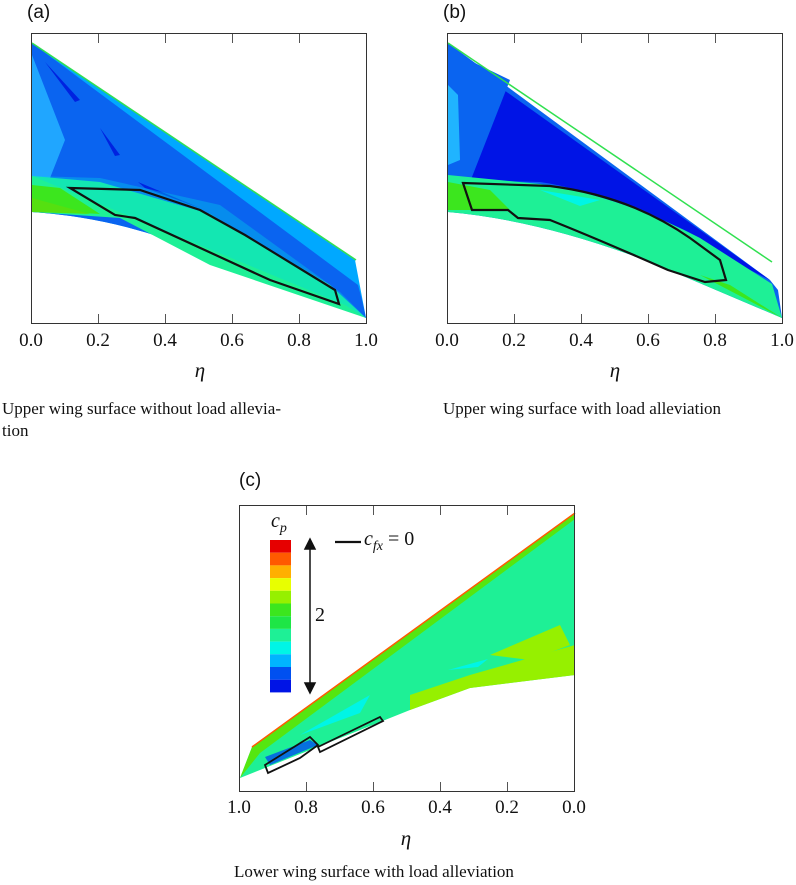 The height and width of the screenshot is (885, 796). Describe the element at coordinates (440, 807) in the screenshot. I see `tick-c-3: 0.4` at that location.